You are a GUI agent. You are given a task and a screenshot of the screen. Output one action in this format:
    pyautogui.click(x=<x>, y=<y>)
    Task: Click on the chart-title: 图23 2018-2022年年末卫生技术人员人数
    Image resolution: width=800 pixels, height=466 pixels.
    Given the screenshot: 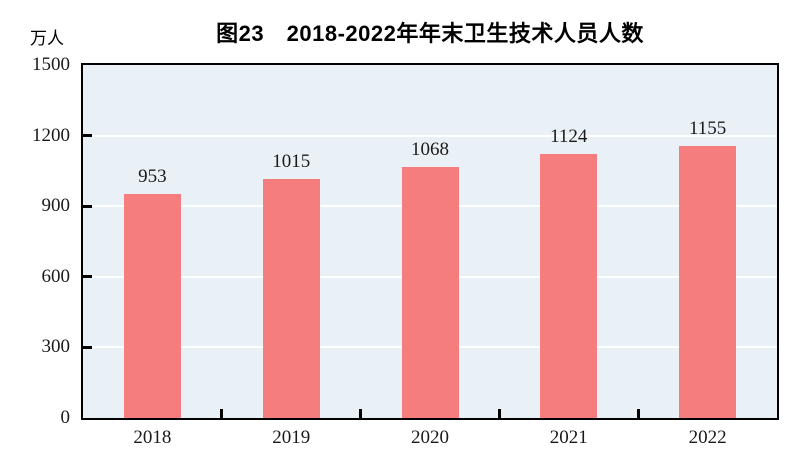 What is the action you would take?
    pyautogui.click(x=430, y=33)
    